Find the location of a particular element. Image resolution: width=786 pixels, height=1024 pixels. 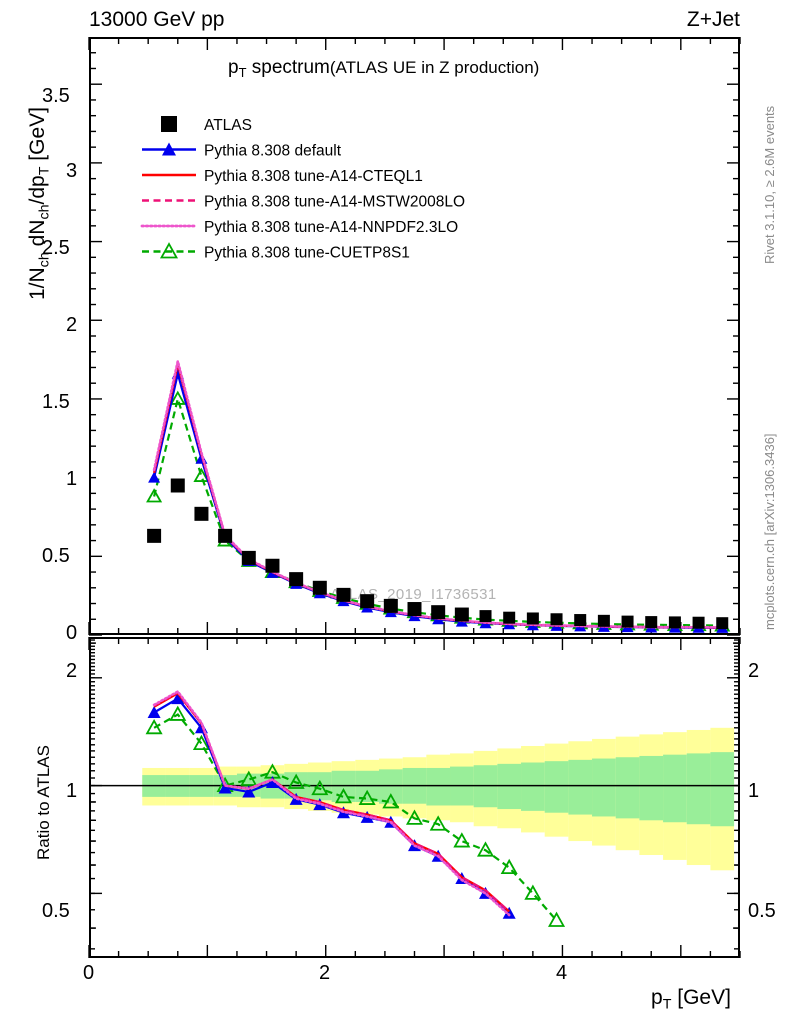

ratio-curves is located at coordinates (355, 808).